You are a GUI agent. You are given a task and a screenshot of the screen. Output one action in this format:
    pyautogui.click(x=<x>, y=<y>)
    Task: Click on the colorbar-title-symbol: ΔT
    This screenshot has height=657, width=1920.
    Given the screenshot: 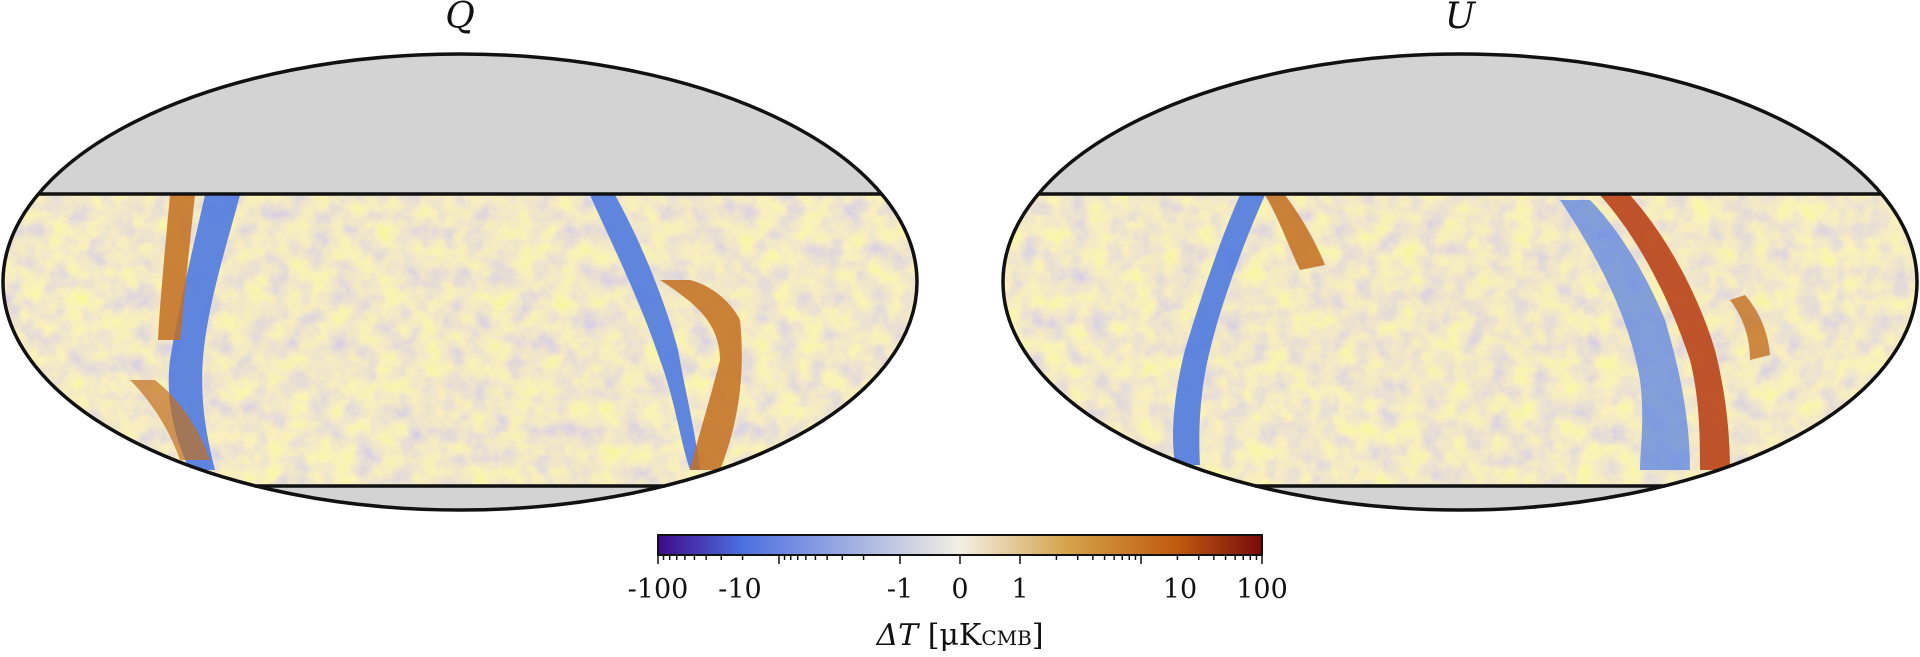 What is the action you would take?
    pyautogui.click(x=897, y=635)
    